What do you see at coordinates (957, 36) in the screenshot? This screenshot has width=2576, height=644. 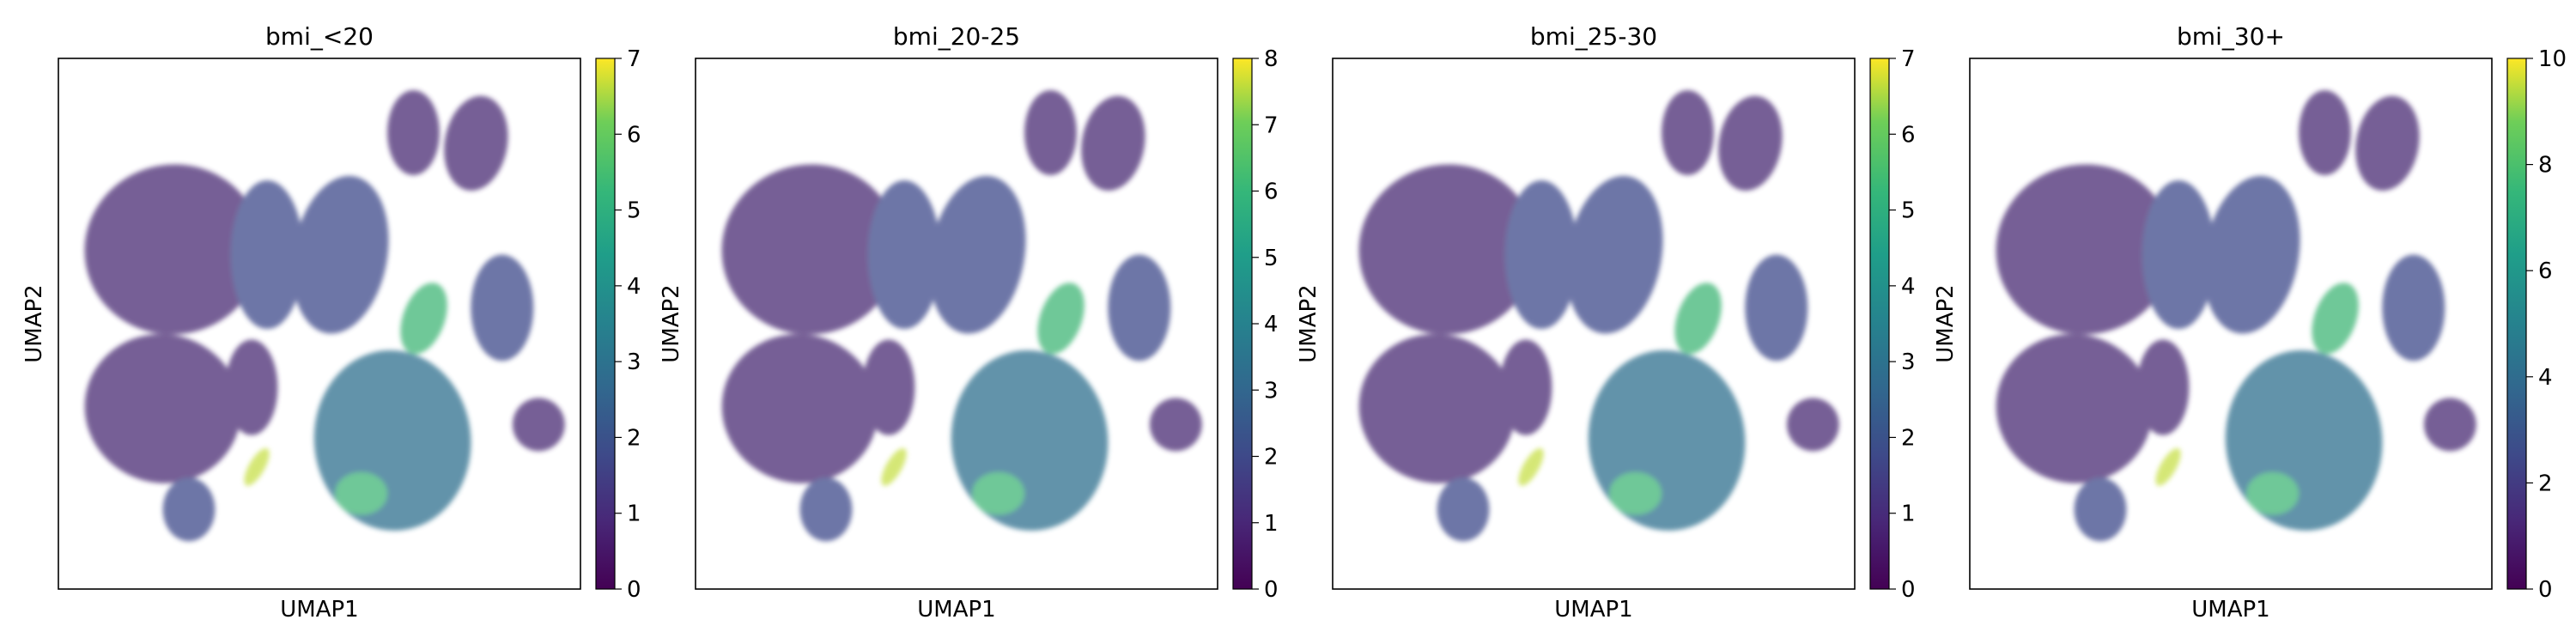 I see `panel-title: bmi_20-25` at bounding box center [957, 36].